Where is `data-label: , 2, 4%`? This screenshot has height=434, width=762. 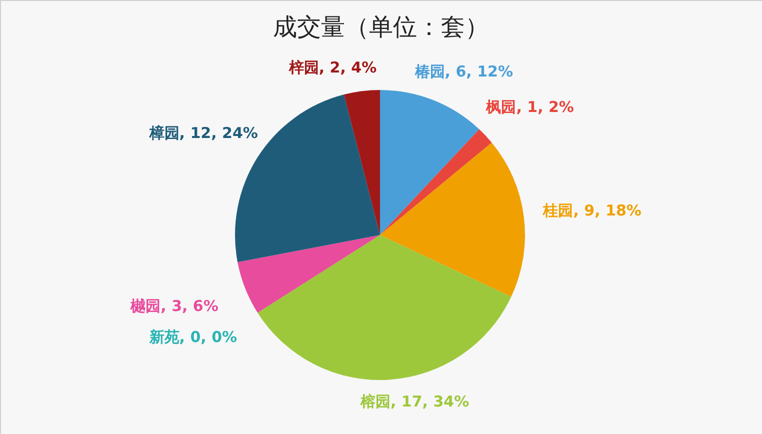
data-label: , 2, 4% is located at coordinates (347, 67).